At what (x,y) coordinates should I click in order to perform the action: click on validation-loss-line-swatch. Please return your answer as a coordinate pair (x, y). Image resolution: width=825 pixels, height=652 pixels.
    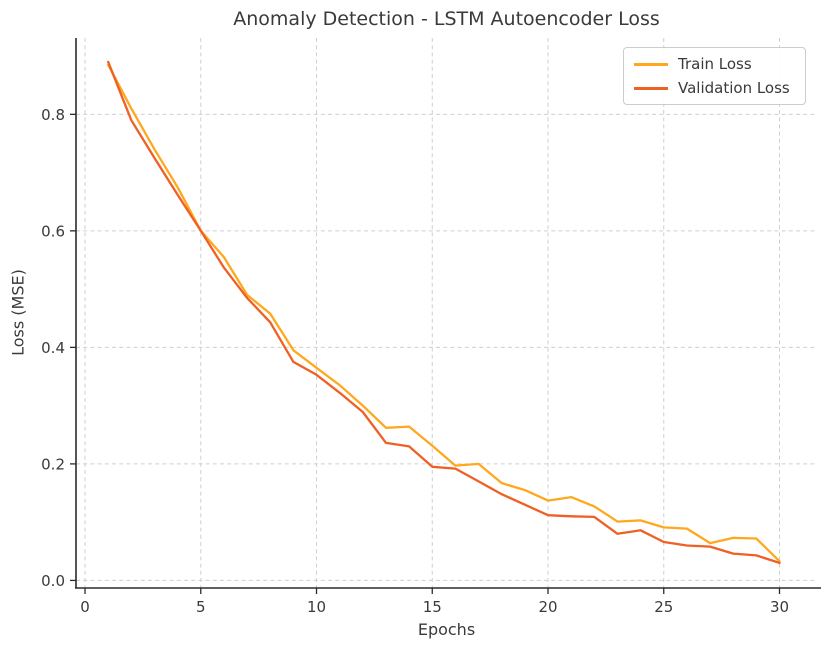
    Looking at the image, I should click on (651, 88).